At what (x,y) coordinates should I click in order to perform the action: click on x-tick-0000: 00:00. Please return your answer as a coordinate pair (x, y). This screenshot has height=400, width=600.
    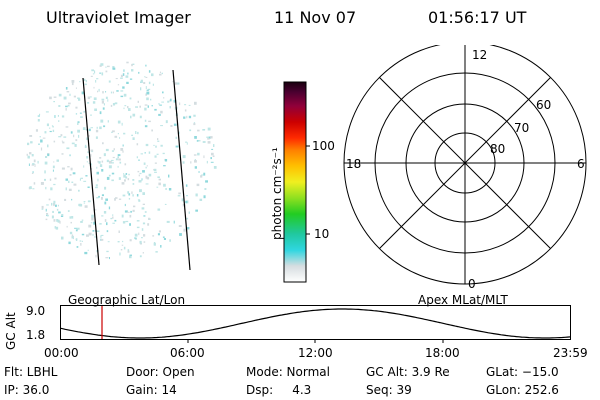
    Looking at the image, I should click on (61, 353).